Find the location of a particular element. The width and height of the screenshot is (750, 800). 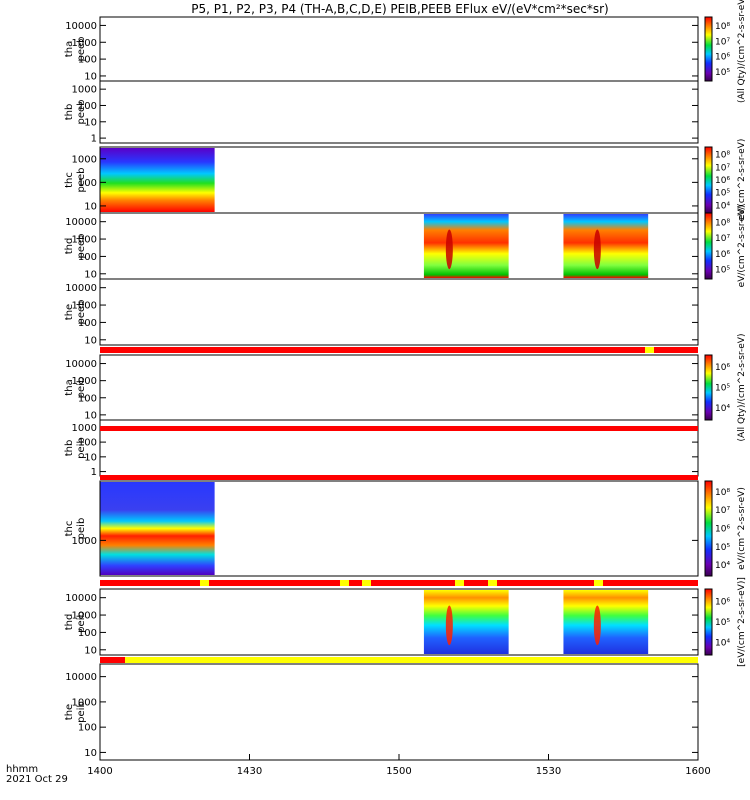

panel-tha-peeb: 10 100 1000 10000 tha peeb is located at coordinates (381, 49).